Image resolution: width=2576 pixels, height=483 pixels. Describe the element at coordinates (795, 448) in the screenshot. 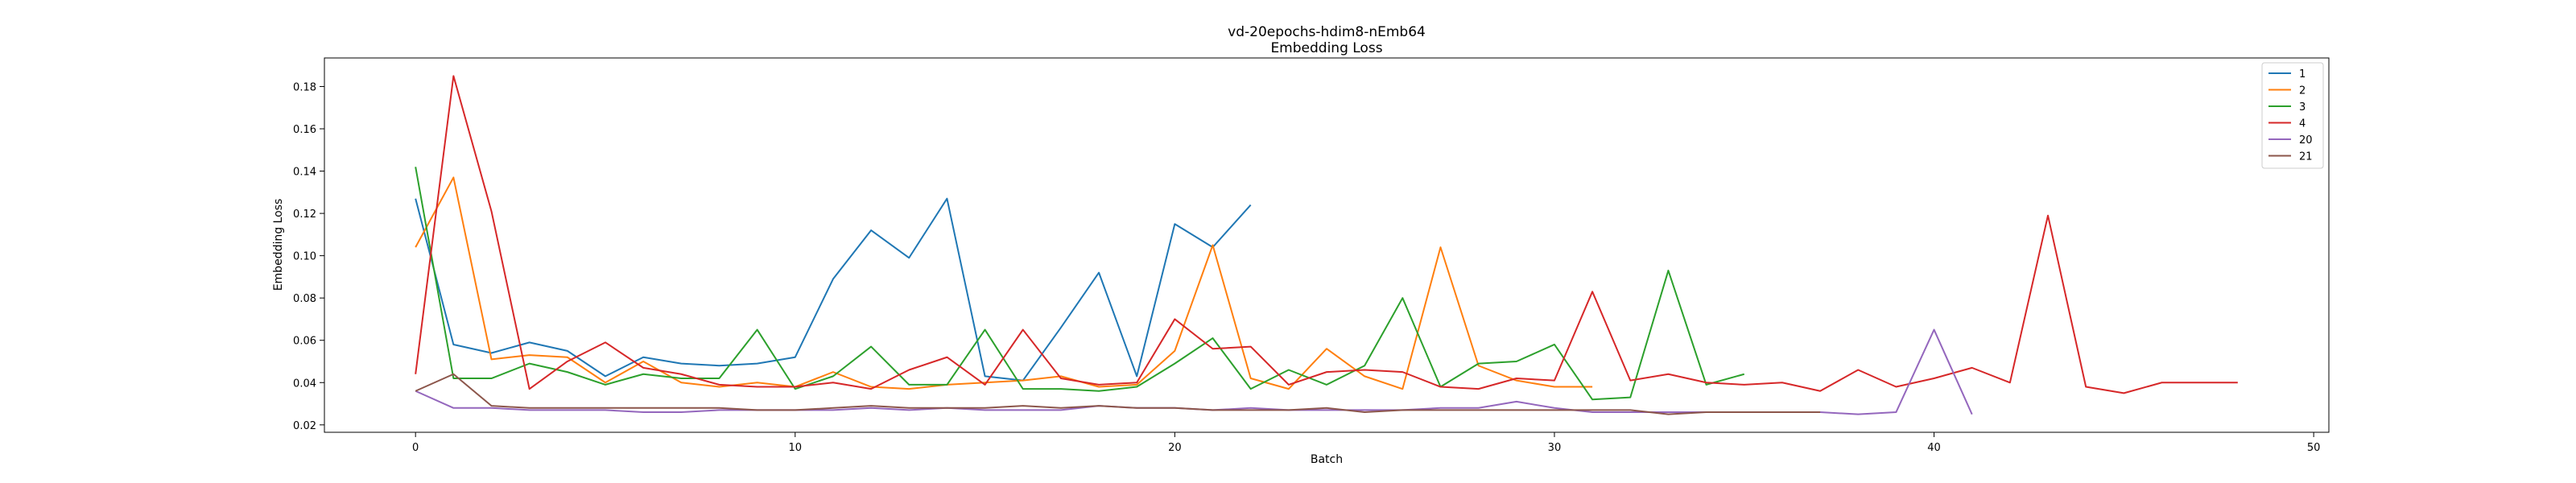

I see `x-tick-label: 10` at that location.